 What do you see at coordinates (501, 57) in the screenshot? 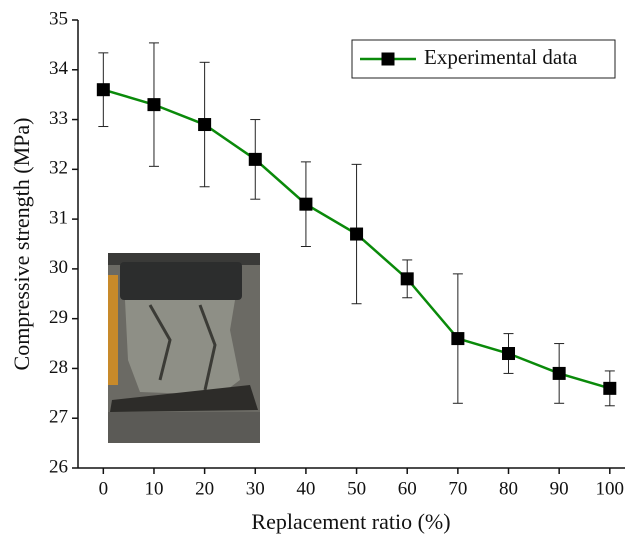
I see `legend-label: Experimental data` at bounding box center [501, 57].